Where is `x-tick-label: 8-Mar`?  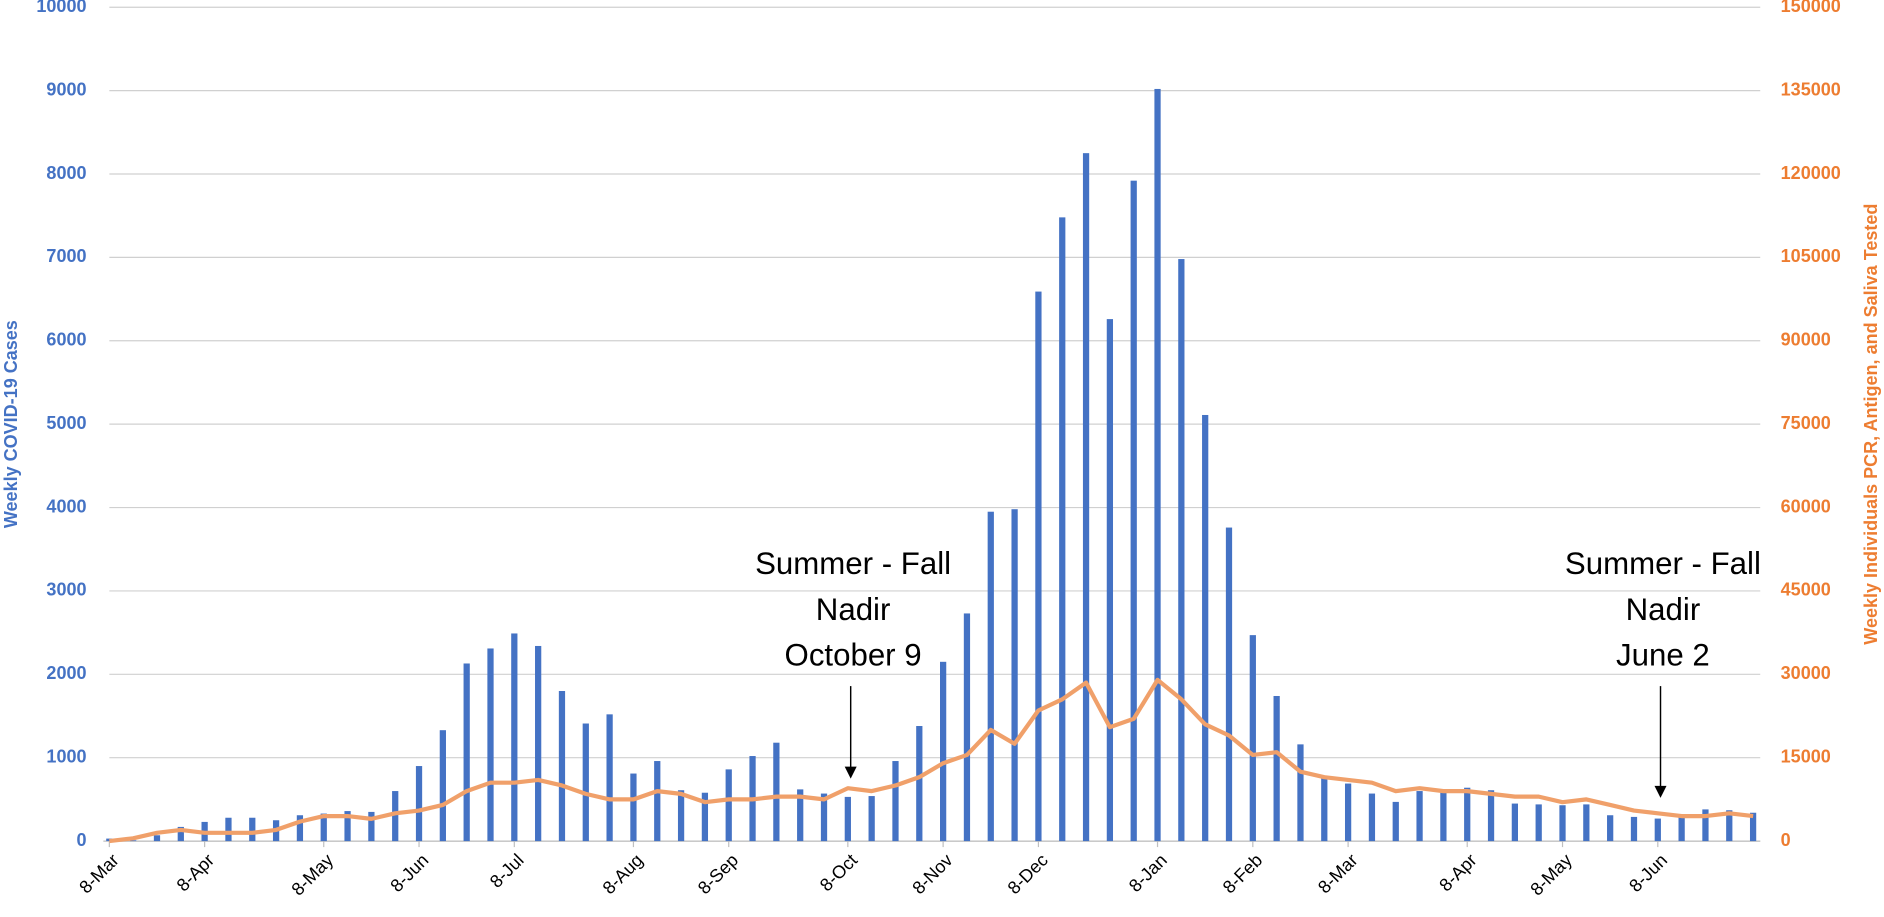 x-tick-label: 8-Mar is located at coordinates (1337, 873).